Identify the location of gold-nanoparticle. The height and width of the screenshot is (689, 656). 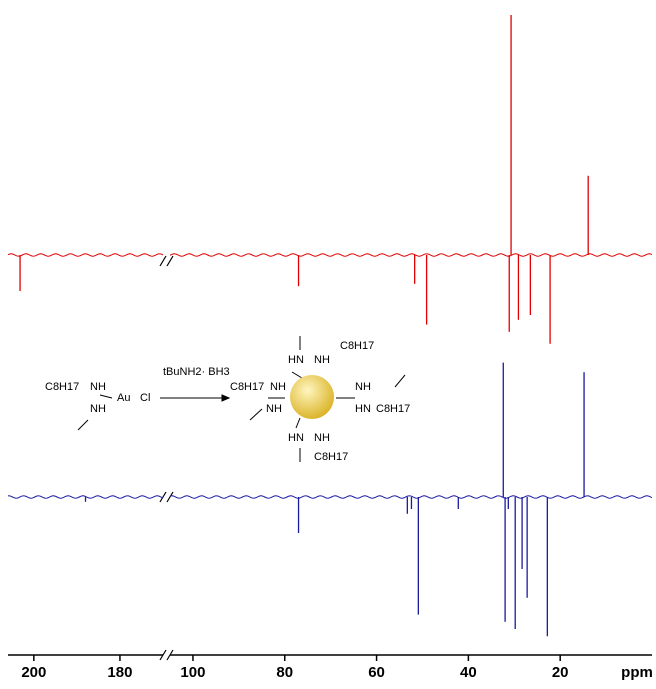
(312, 397).